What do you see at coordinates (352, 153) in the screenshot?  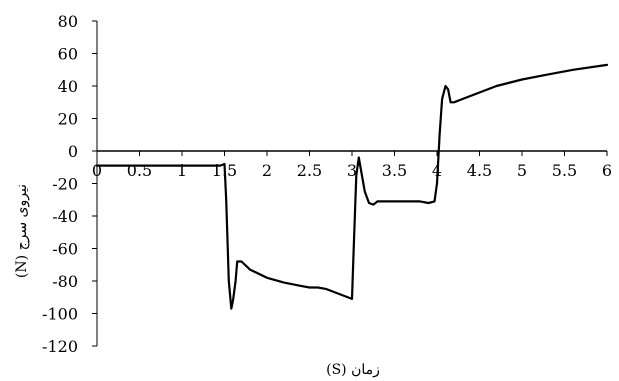 I see `x-axis` at bounding box center [352, 153].